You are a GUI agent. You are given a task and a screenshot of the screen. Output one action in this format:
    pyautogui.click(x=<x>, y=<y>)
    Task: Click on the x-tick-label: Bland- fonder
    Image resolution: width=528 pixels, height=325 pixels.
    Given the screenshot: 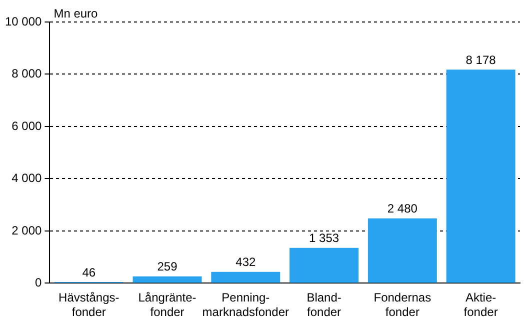 What is the action you would take?
    pyautogui.click(x=324, y=305)
    